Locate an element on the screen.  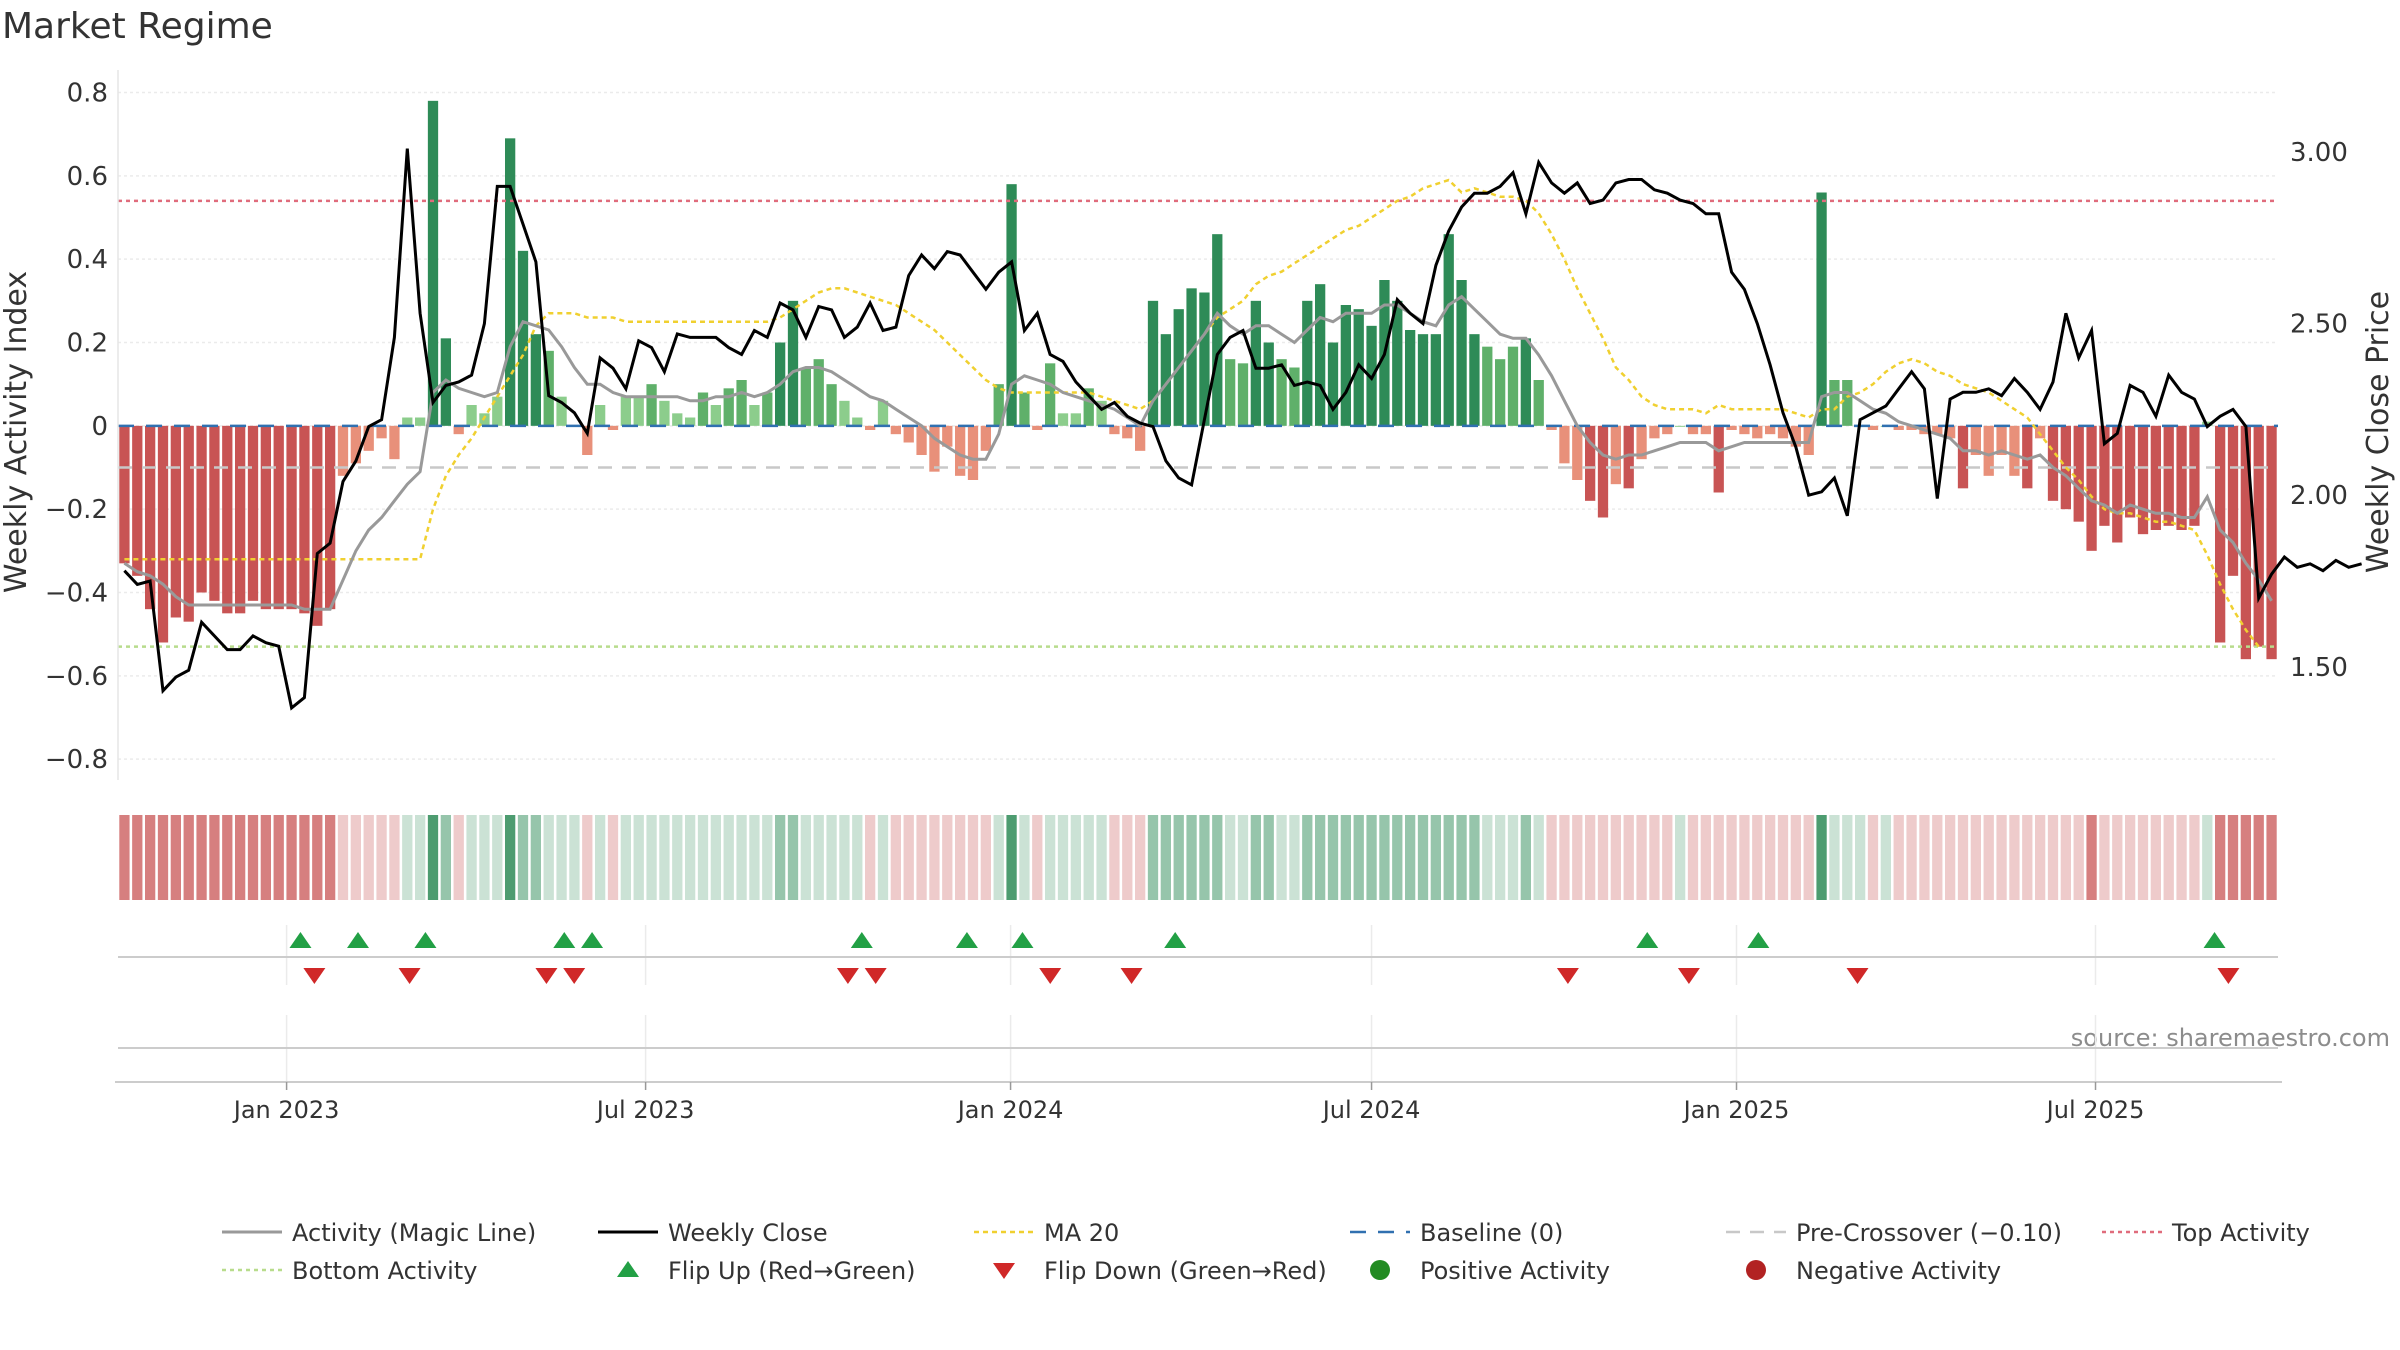
legend-label: Activity (Magic Line) is located at coordinates (414, 1233).